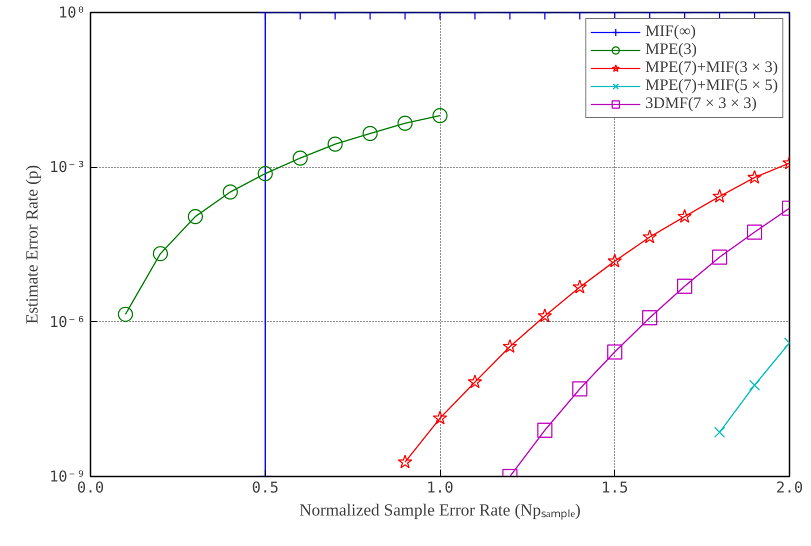 This screenshot has width=811, height=546. Describe the element at coordinates (614, 487) in the screenshot. I see `x-tick-label: 1.5` at that location.